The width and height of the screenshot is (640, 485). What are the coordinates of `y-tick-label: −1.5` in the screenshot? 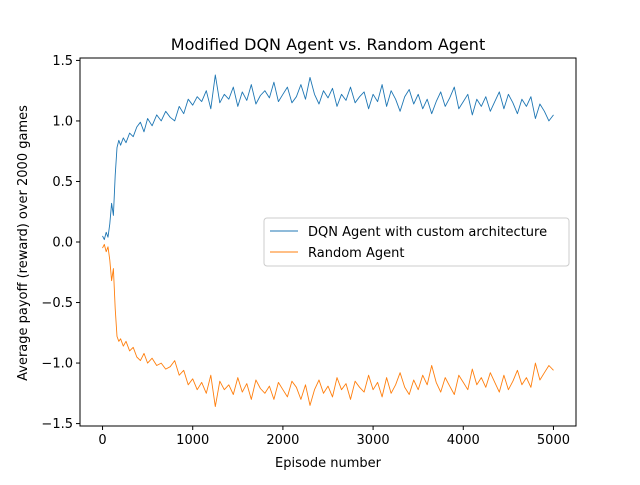 It's located at (57, 424).